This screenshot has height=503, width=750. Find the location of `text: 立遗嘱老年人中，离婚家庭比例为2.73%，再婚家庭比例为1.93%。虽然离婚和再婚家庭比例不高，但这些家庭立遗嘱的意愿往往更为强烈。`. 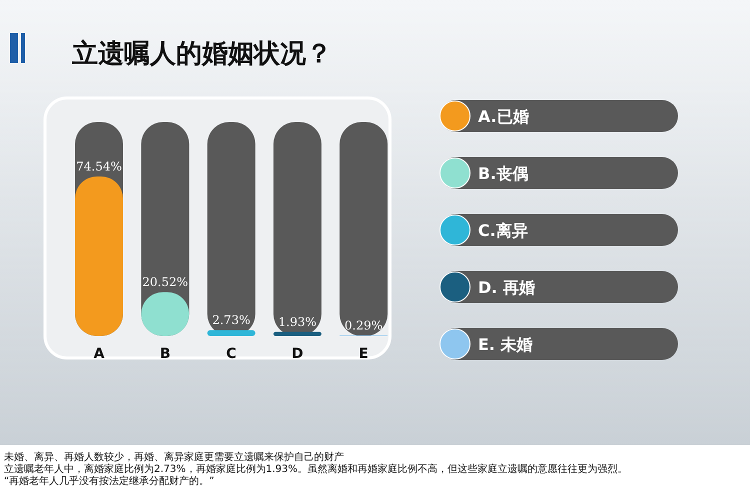

text: 立遗嘱老年人中，离婚家庭比例为2.73%，再婚家庭比例为1.93%。虽然离婚和再婚家庭比例不高，但这些家庭立遗嘱的意愿往往更为强烈。 is located at coordinates (316, 470).